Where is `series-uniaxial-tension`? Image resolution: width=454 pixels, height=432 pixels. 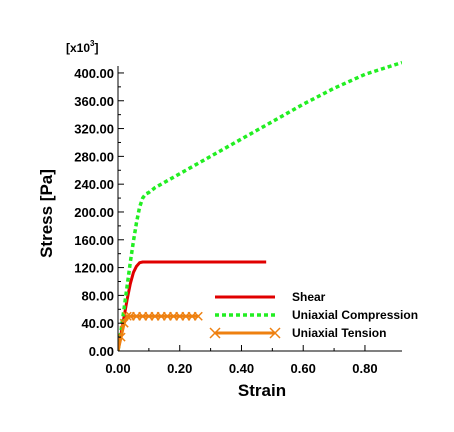
series-uniaxial-tension is located at coordinates (160, 331).